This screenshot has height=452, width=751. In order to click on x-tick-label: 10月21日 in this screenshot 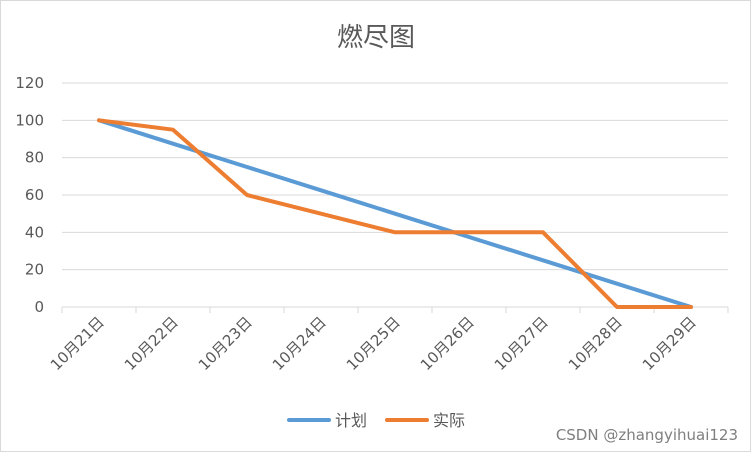, I will do `click(77, 343)`.